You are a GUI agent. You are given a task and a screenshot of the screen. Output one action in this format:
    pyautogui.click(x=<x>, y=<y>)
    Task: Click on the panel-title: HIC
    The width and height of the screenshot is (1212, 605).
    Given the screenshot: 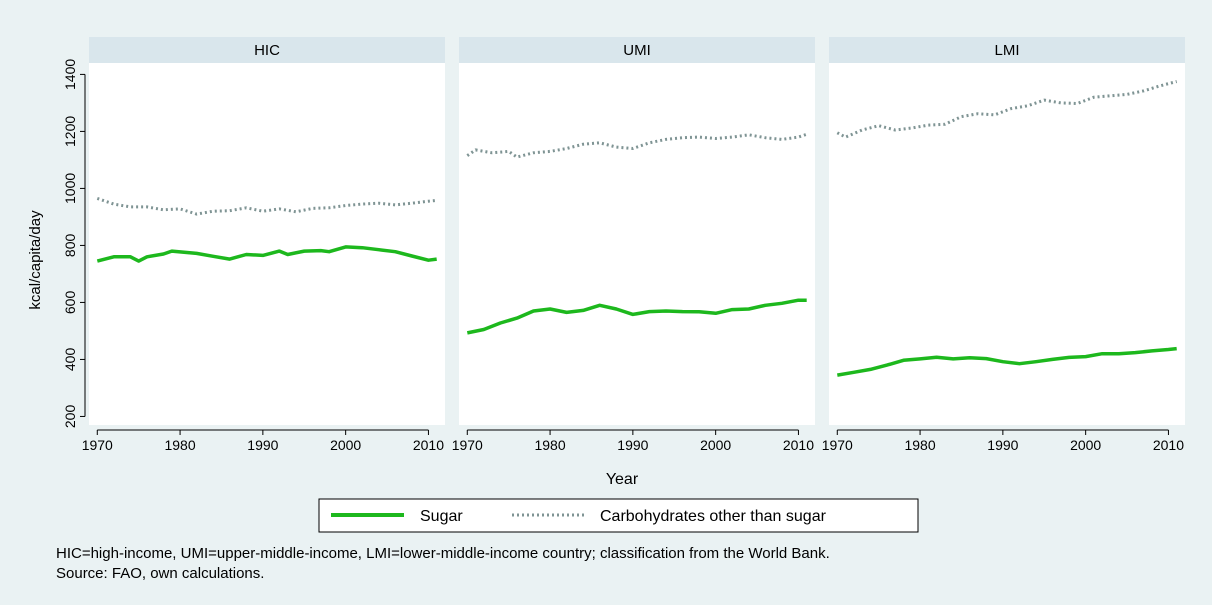 What is the action you would take?
    pyautogui.click(x=267, y=50)
    